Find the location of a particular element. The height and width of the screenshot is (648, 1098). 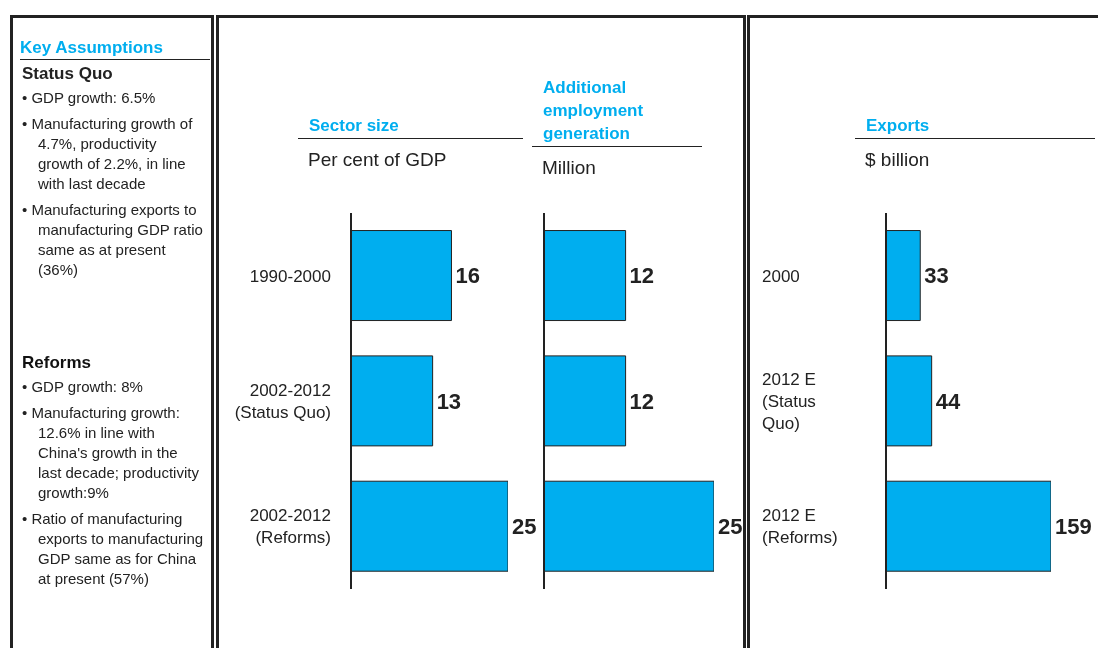

chart-title: Sector size is located at coordinates (411, 125).